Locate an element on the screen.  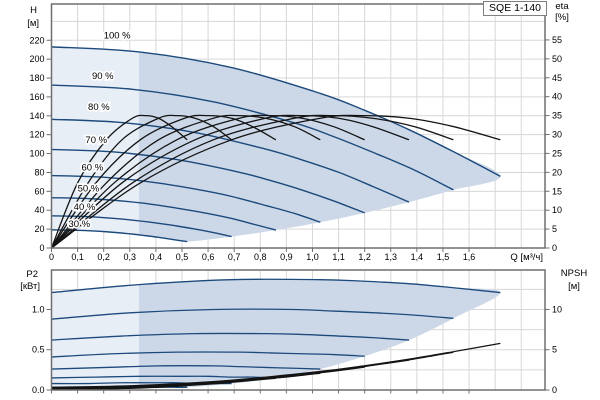
eta-tick-label: 0 is located at coordinates (554, 248).